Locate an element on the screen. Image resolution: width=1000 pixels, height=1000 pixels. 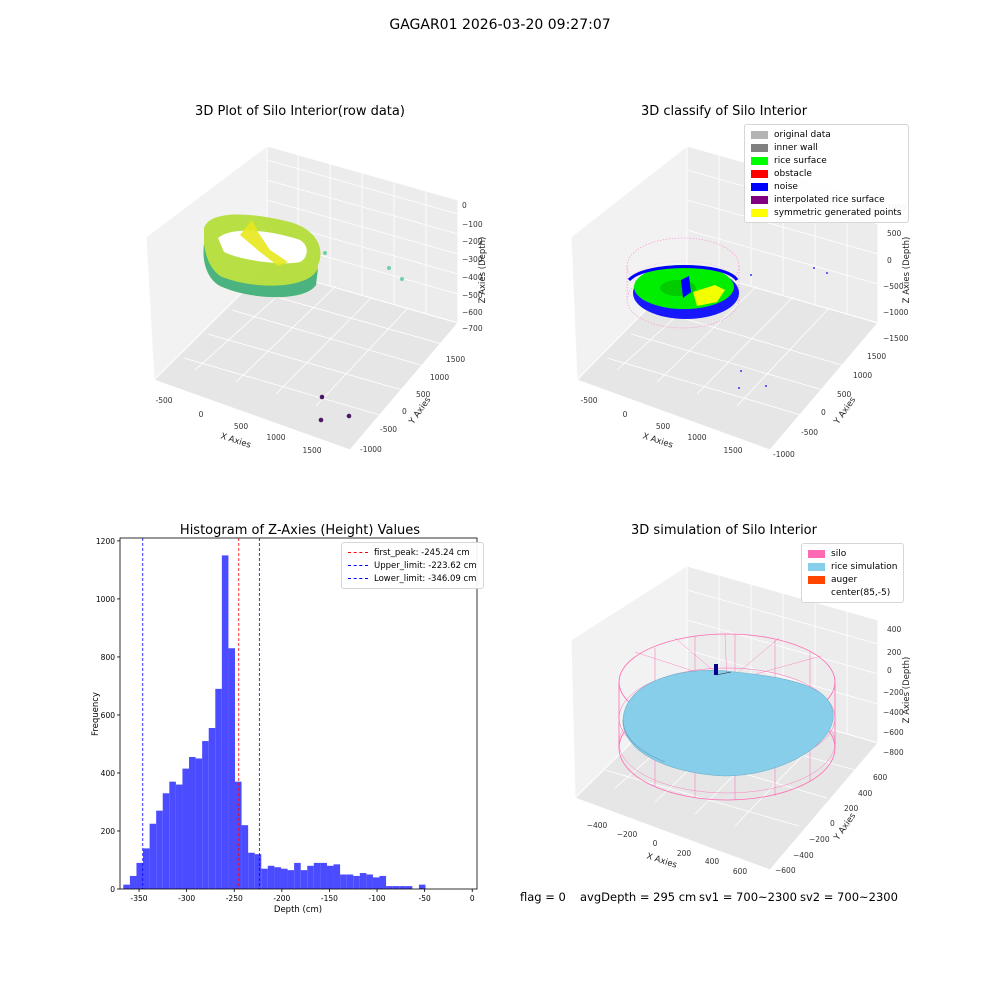
auger-marker is located at coordinates (716, 669).